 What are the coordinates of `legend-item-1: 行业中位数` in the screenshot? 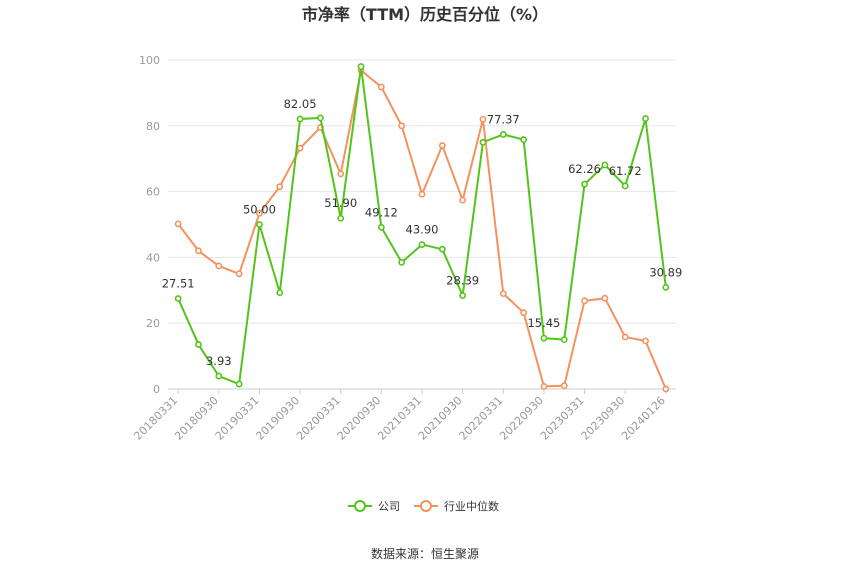 It's located at (456, 506).